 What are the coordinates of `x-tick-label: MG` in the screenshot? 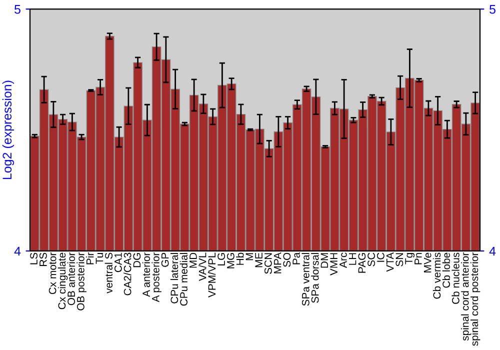 It's located at (230, 260).